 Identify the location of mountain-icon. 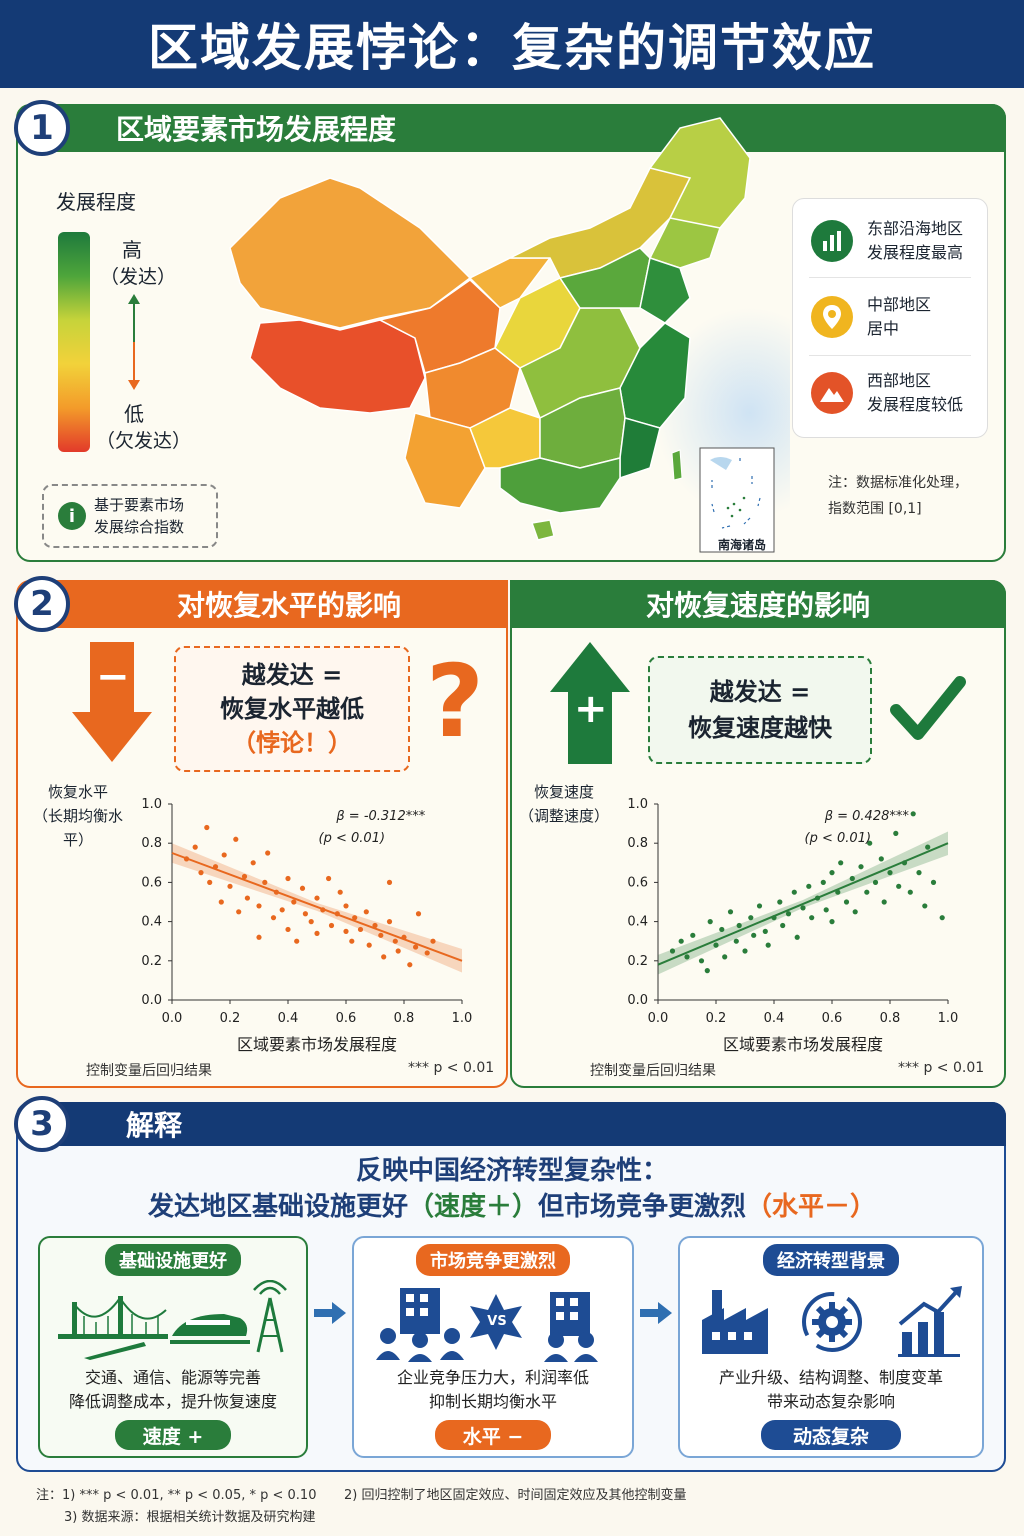
(832, 393).